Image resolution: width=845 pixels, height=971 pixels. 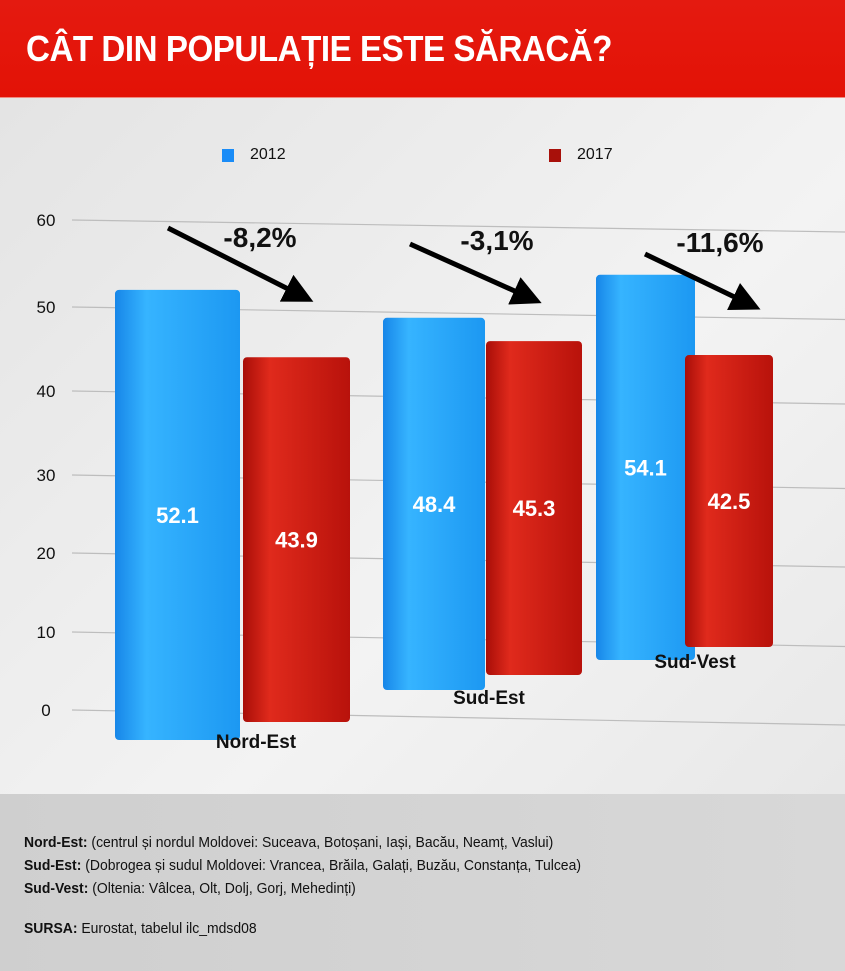 What do you see at coordinates (489, 698) in the screenshot?
I see `x-category-label: Sud-Est` at bounding box center [489, 698].